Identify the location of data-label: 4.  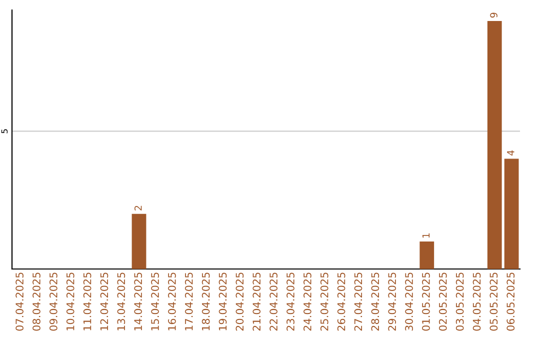
(510, 153).